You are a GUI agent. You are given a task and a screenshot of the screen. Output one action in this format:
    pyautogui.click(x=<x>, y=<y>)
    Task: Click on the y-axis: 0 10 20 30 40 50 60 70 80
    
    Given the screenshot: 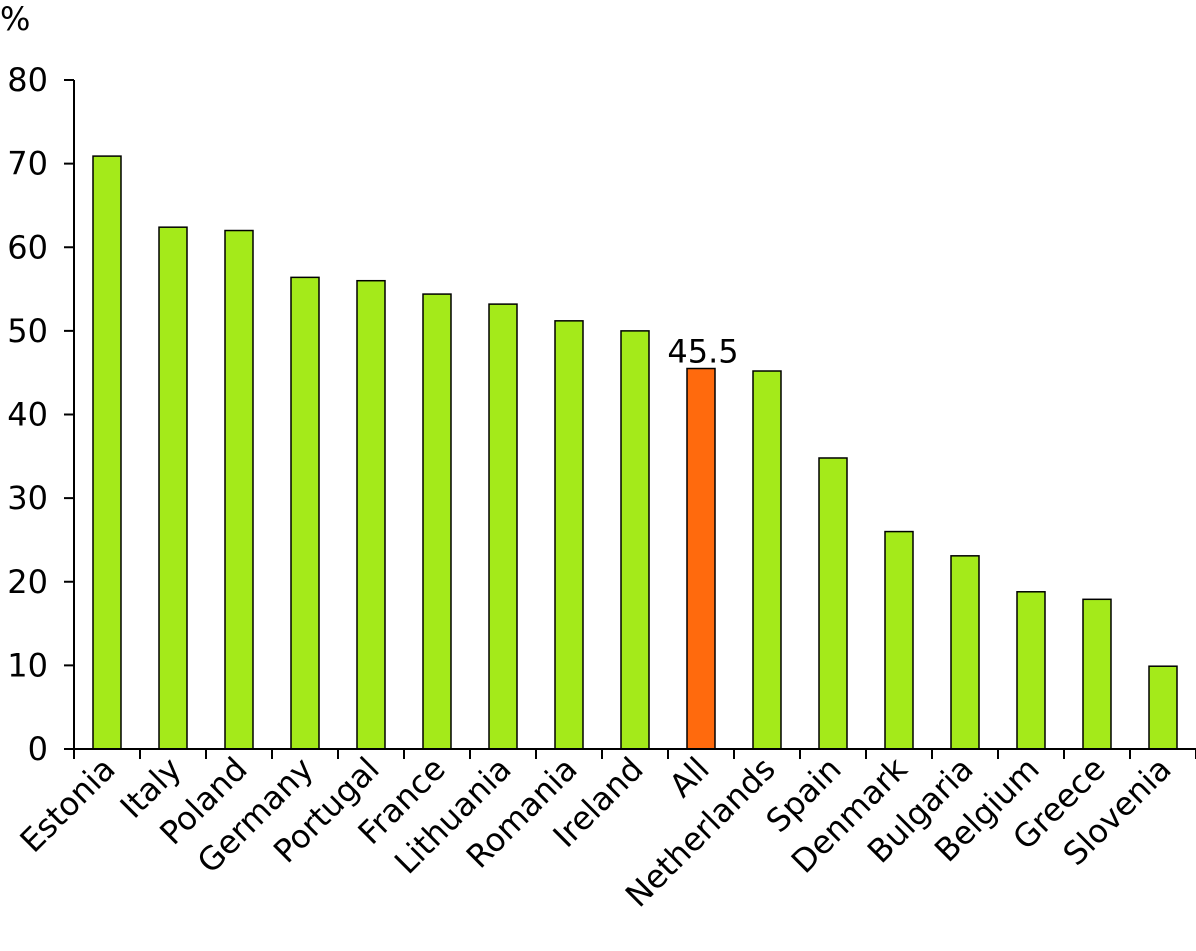 What is the action you would take?
    pyautogui.click(x=41, y=414)
    